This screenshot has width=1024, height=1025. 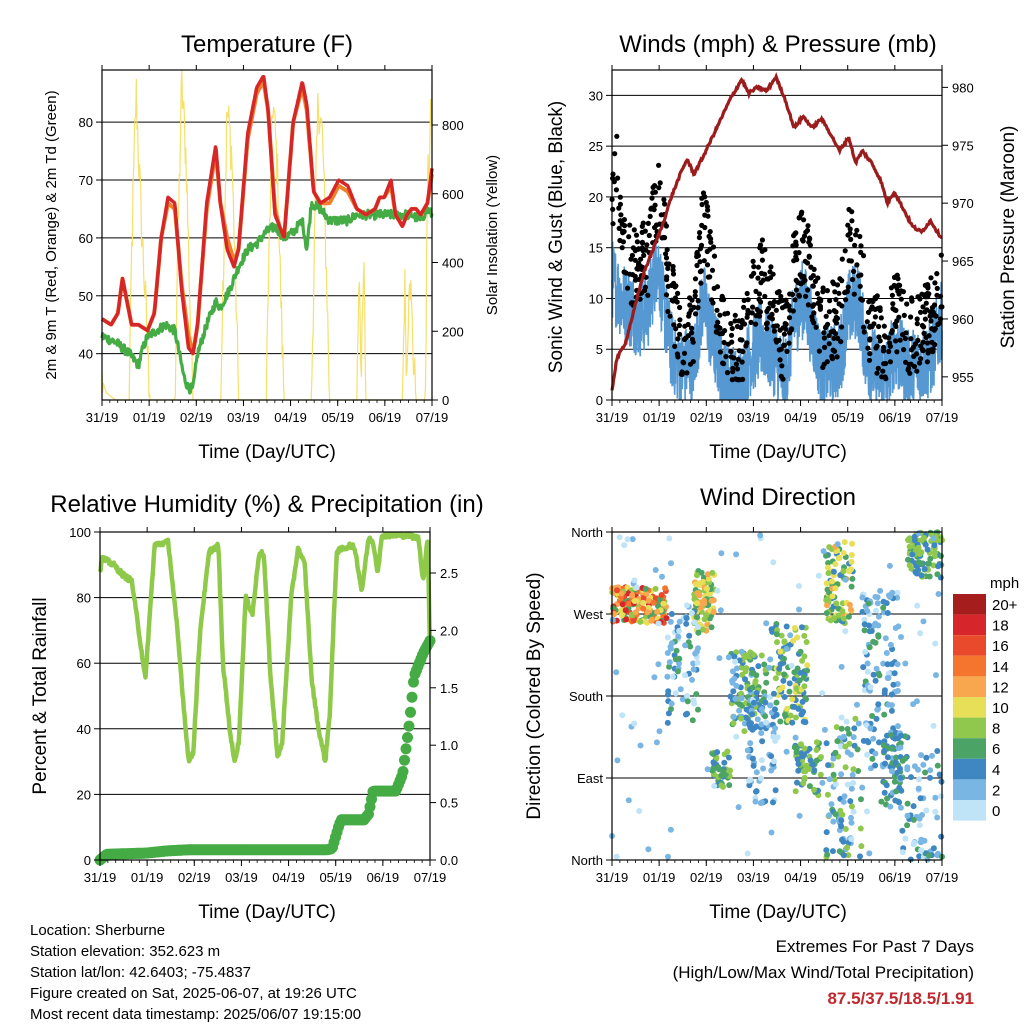 I want to click on temperature-title: Temperature (F), so click(x=267, y=44).